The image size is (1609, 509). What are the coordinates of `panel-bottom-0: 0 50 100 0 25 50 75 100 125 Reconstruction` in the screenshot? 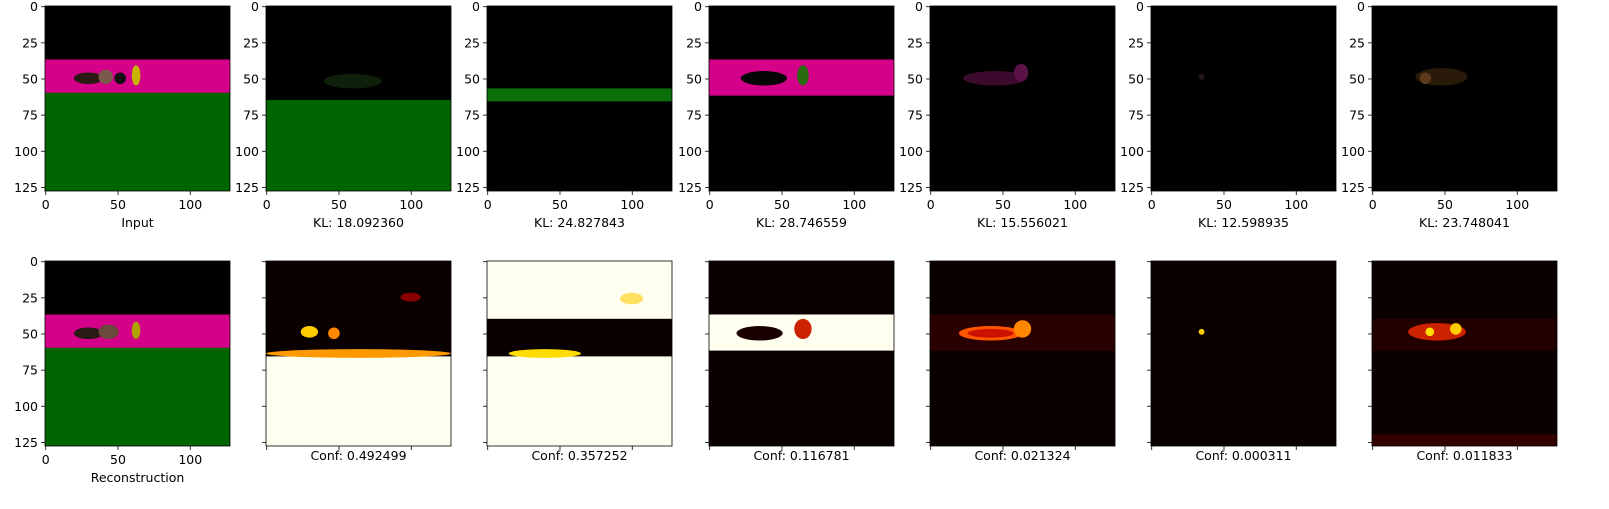 It's located at (122, 369).